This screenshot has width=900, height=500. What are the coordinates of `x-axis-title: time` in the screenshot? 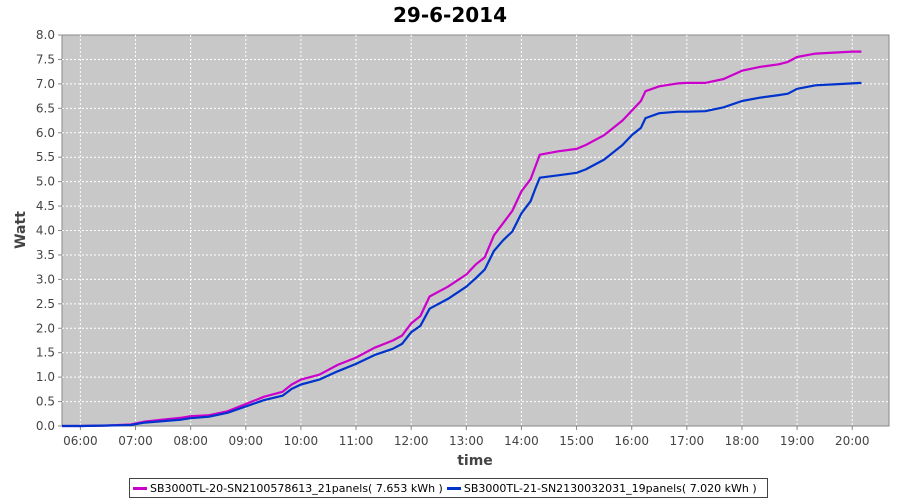 It's located at (475, 461).